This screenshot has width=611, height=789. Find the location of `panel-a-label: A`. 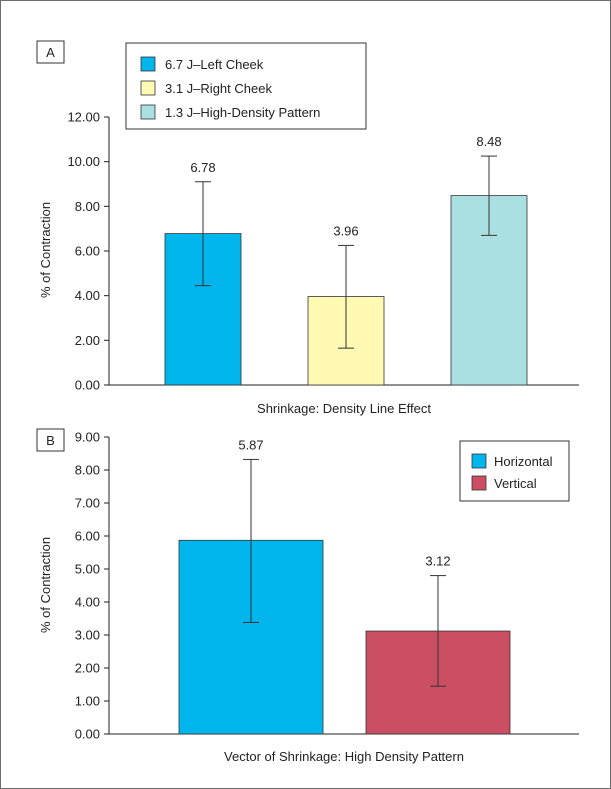

panel-a-label: A is located at coordinates (50, 52).